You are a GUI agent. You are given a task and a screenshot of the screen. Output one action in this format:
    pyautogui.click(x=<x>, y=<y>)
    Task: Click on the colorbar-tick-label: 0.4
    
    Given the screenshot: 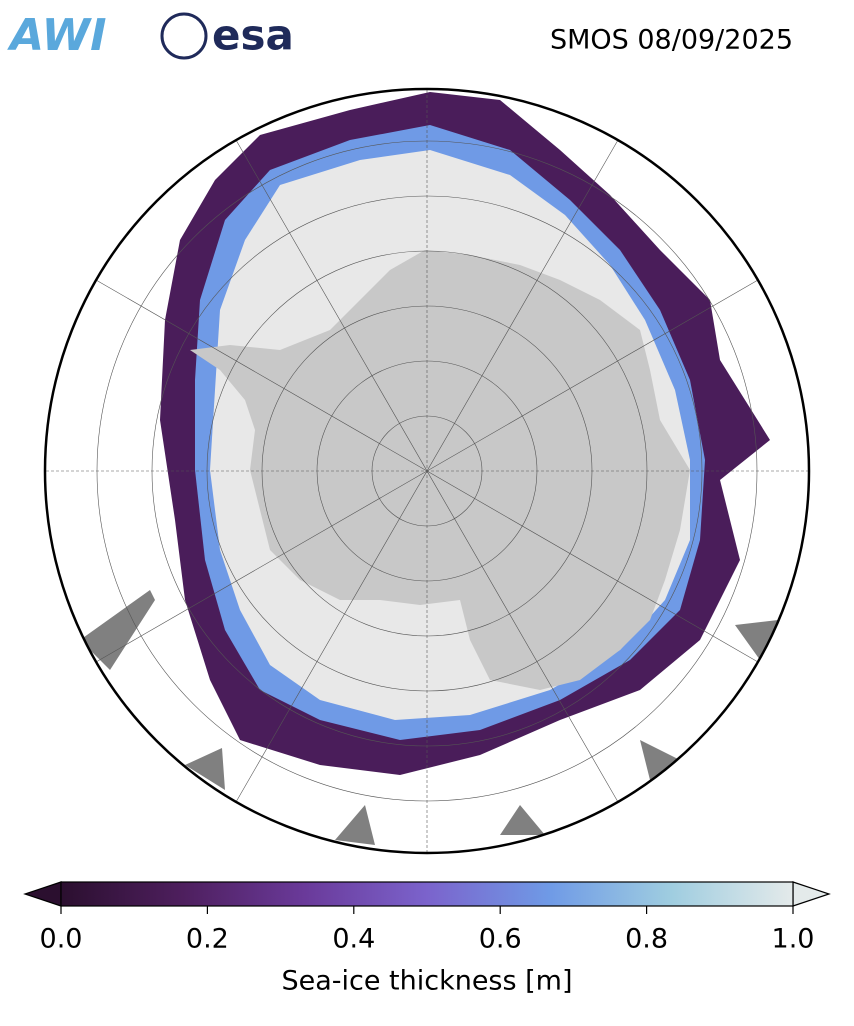 What is the action you would take?
    pyautogui.click(x=353, y=939)
    